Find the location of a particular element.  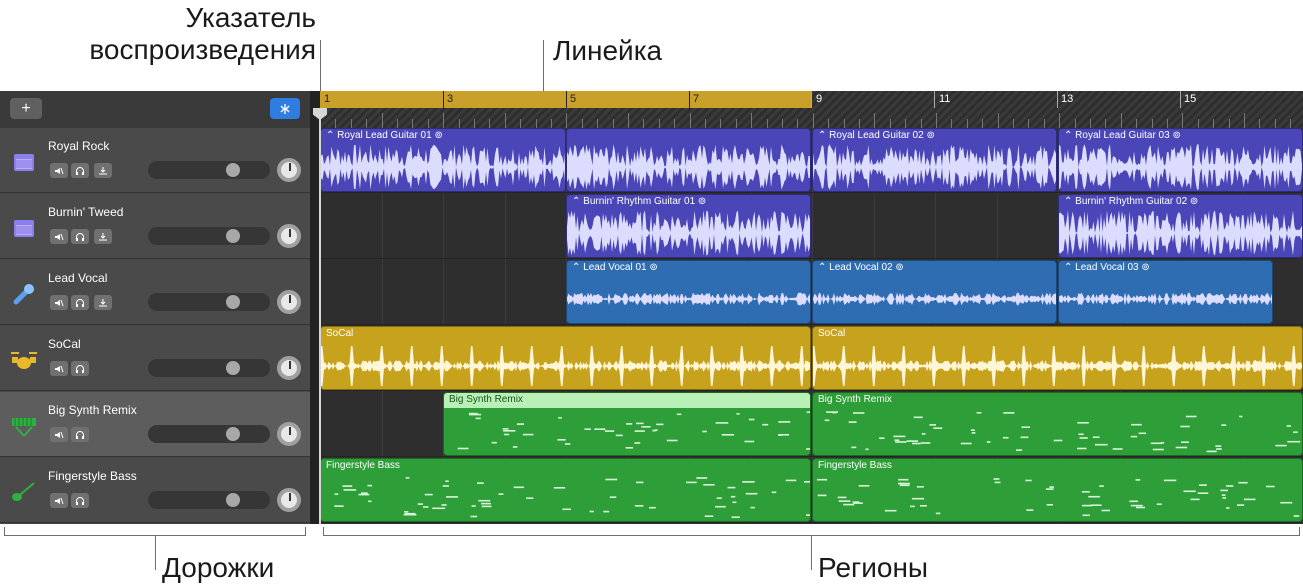

track-header-fingerstyle-bass: Fingerstyle Bass is located at coordinates (155, 490).